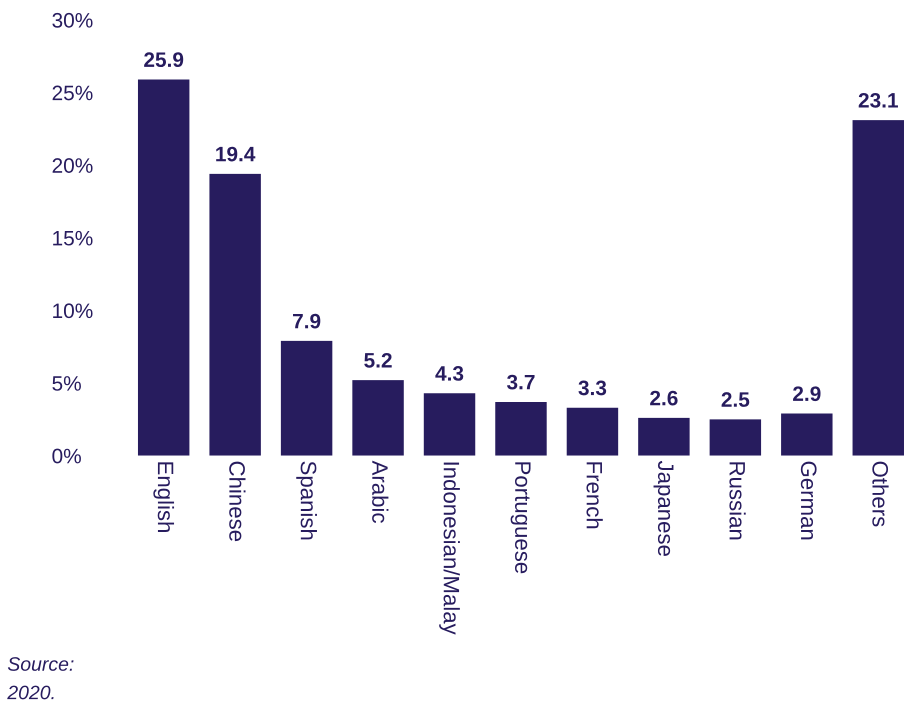 The image size is (914, 712). Describe the element at coordinates (380, 491) in the screenshot. I see `x-tick-label: Arabic` at that location.